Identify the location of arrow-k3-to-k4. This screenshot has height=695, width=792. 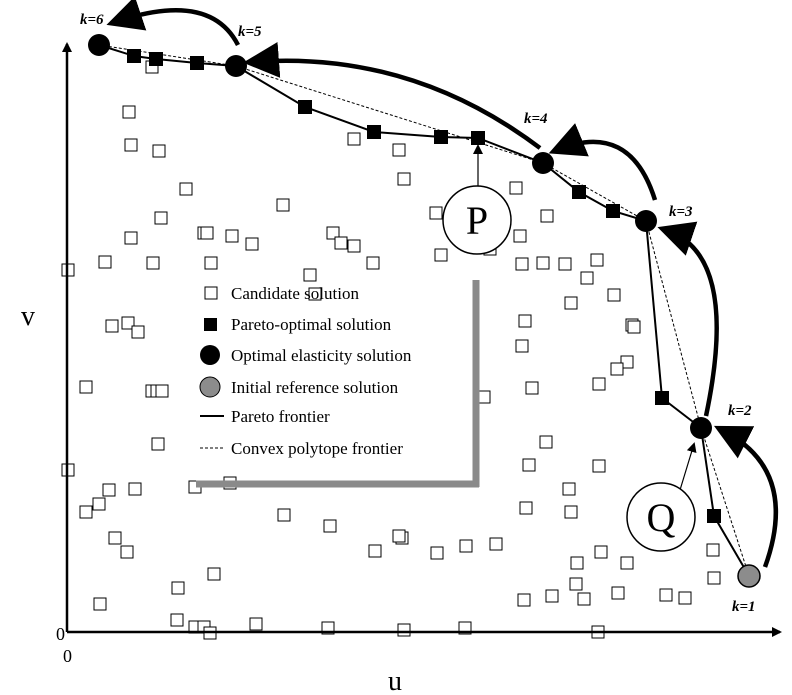
(603, 162).